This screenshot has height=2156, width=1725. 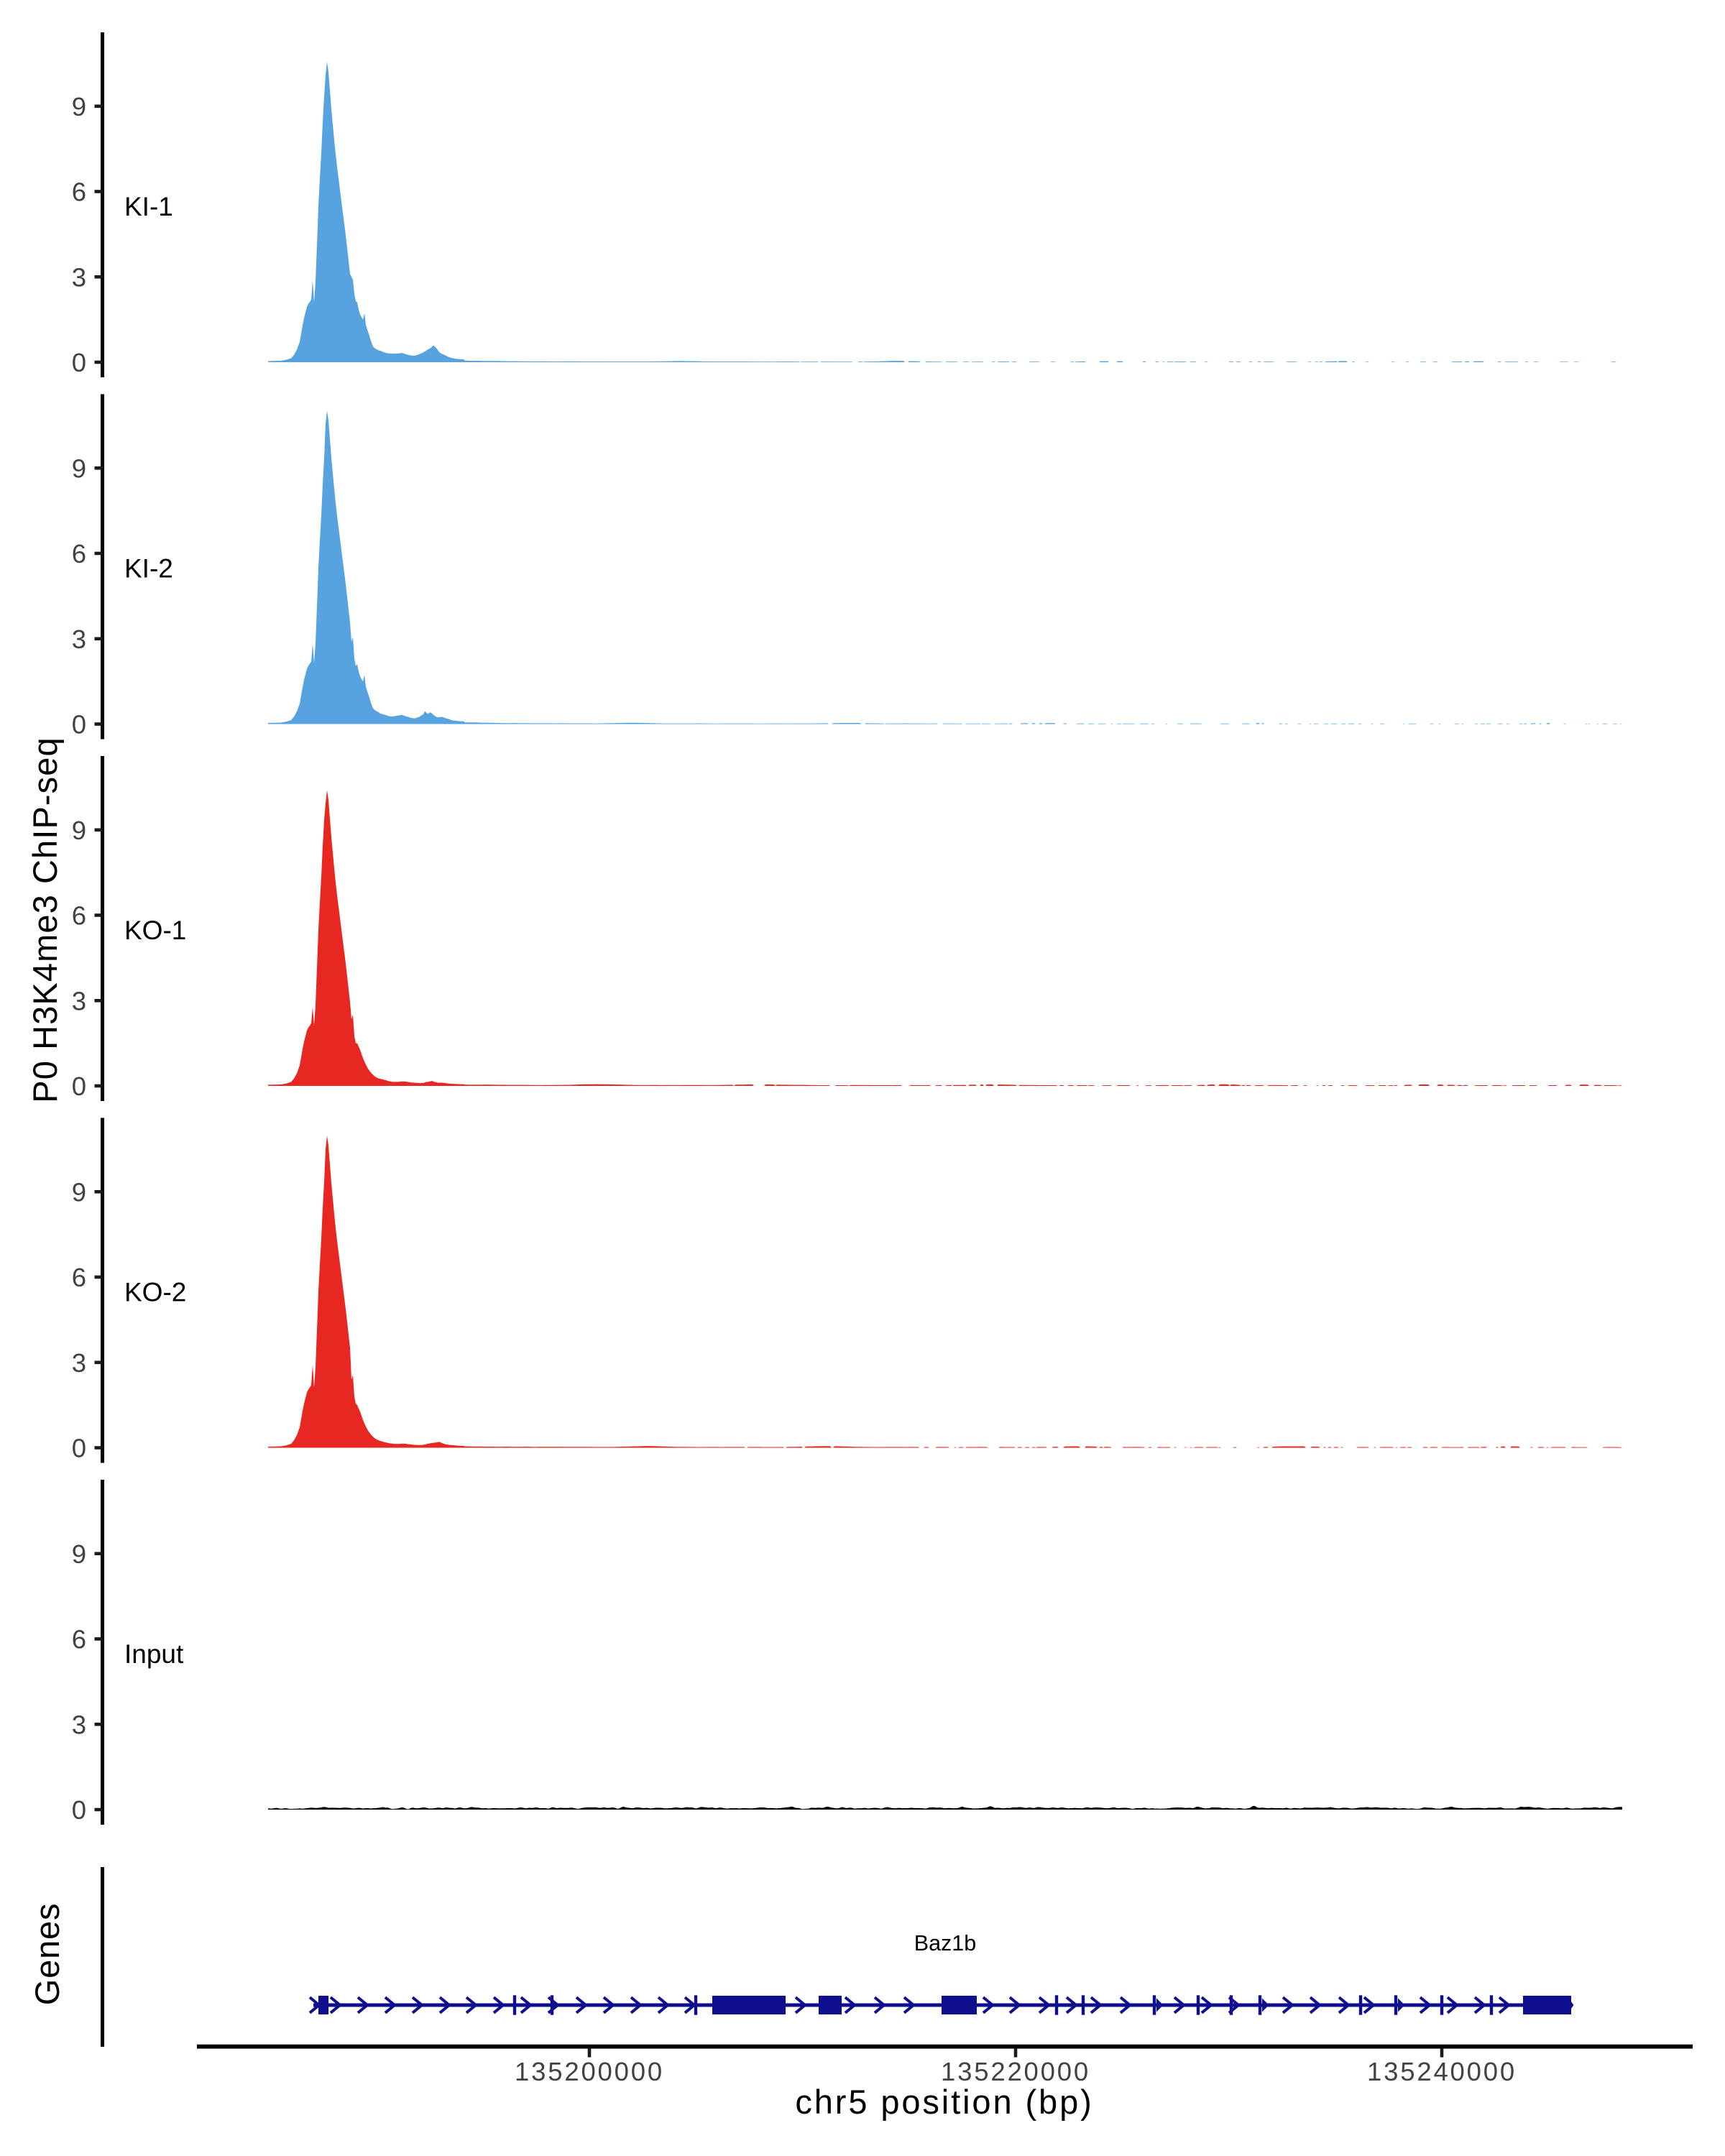 I want to click on svg-text: 135240000, so click(x=1442, y=2071).